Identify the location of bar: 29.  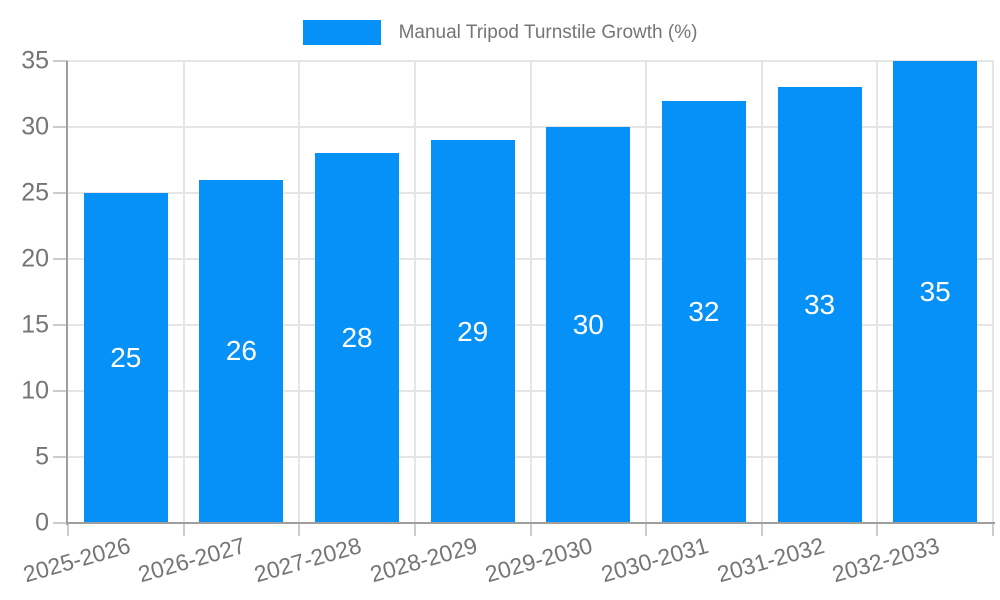
(472, 331).